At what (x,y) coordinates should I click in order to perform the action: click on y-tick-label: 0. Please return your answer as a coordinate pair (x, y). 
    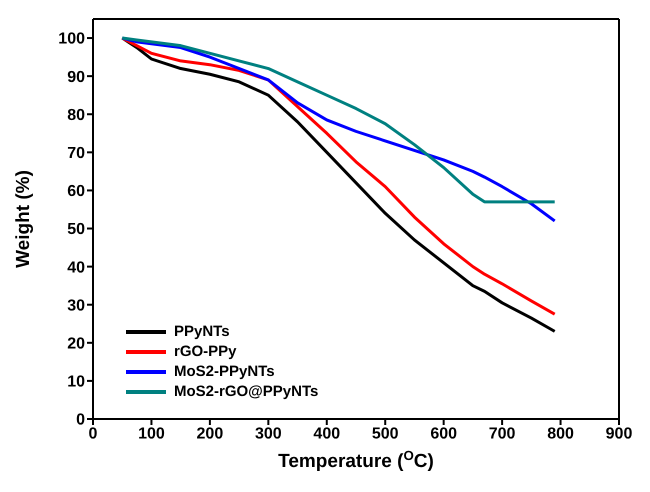
    Looking at the image, I should click on (81, 420).